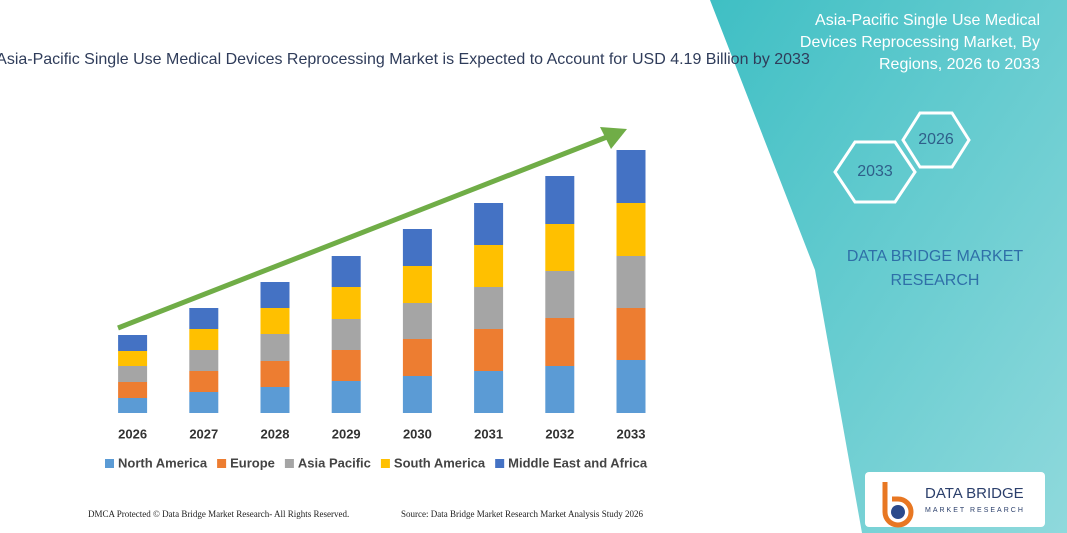  What do you see at coordinates (578, 462) in the screenshot?
I see `legend-label: Middle East and Africa` at bounding box center [578, 462].